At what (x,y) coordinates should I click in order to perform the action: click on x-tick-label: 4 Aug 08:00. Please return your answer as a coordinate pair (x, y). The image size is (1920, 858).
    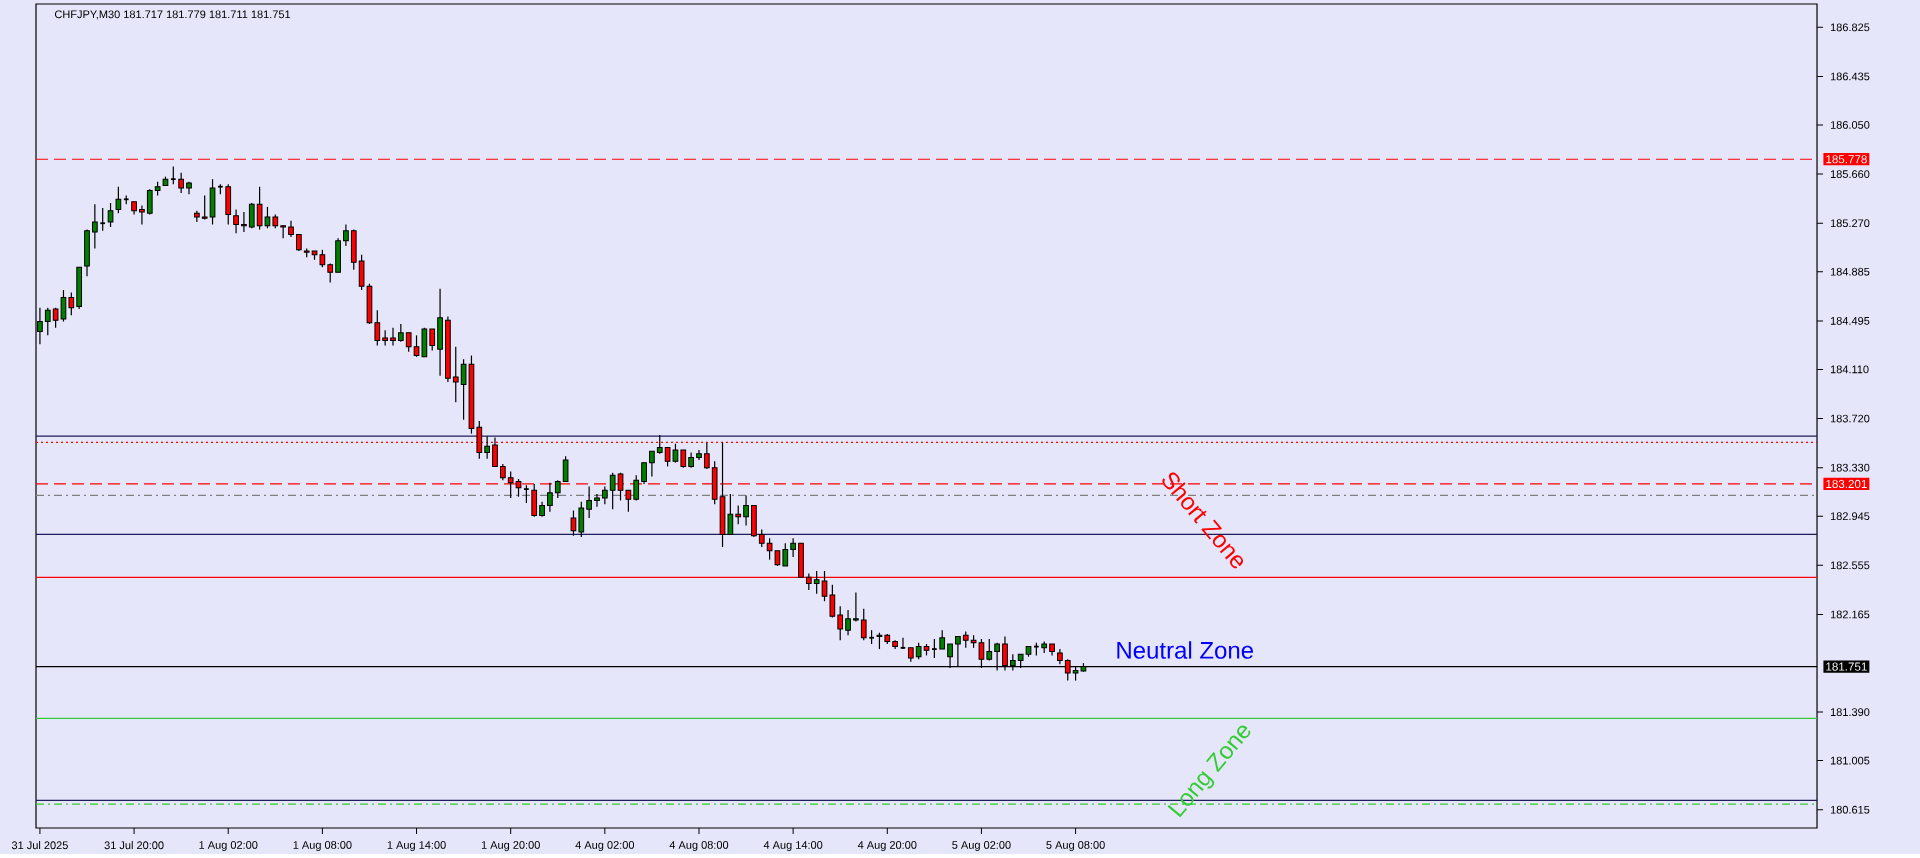
    Looking at the image, I should click on (699, 846).